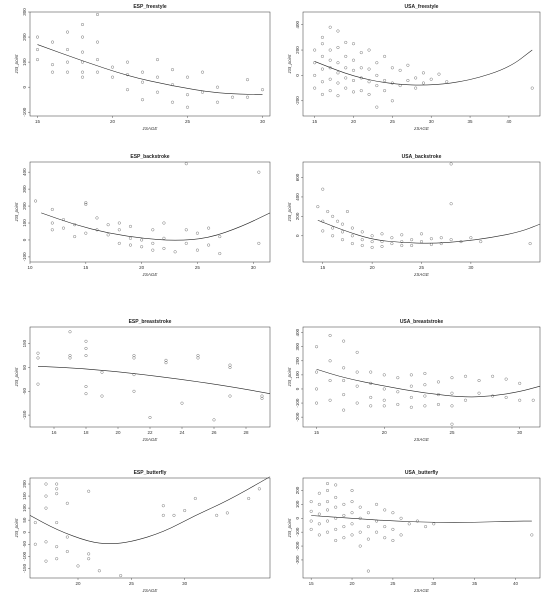  What do you see at coordinates (150, 432) in the screenshot?
I see `x-tick-label: 22` at bounding box center [150, 432].